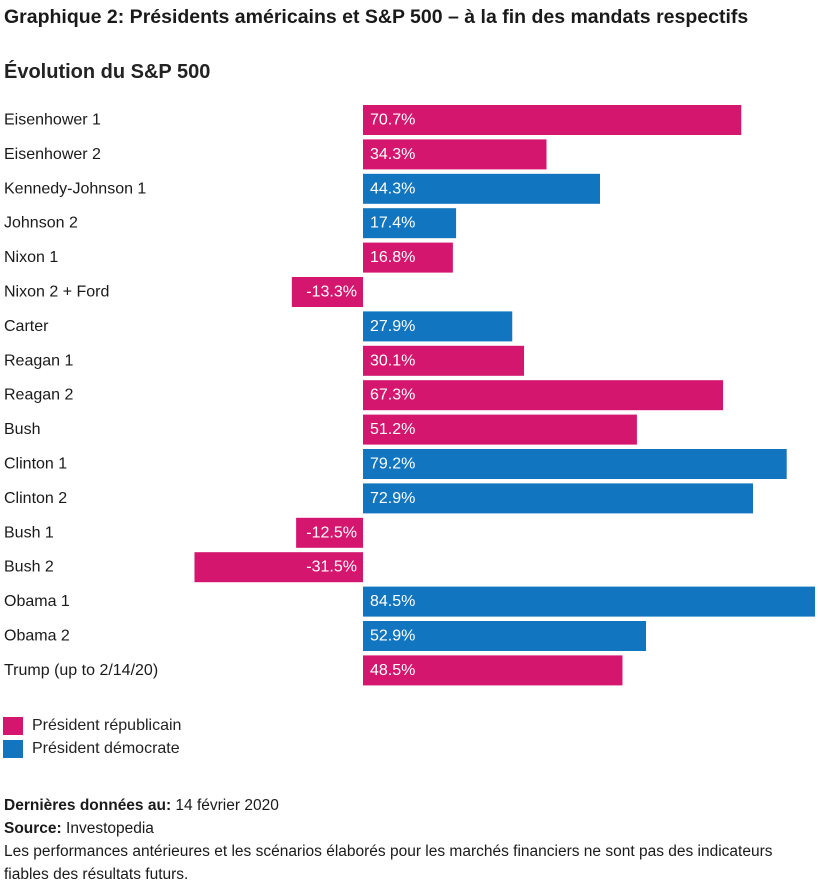 This screenshot has height=889, width=818. Describe the element at coordinates (52, 120) in the screenshot. I see `category-label: Eisenhower 1` at that location.